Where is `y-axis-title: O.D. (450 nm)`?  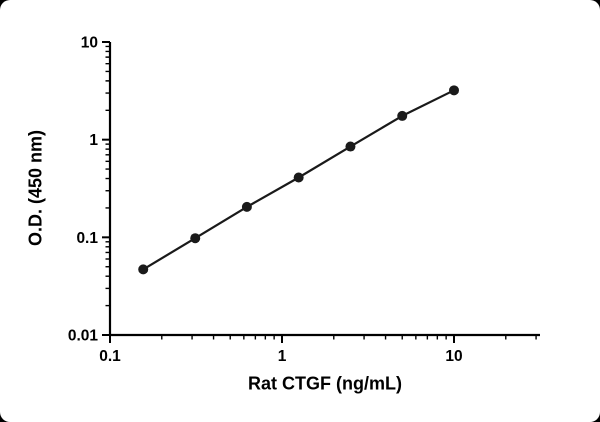
y-axis-title: O.D. (450 nm) is located at coordinates (35, 188).